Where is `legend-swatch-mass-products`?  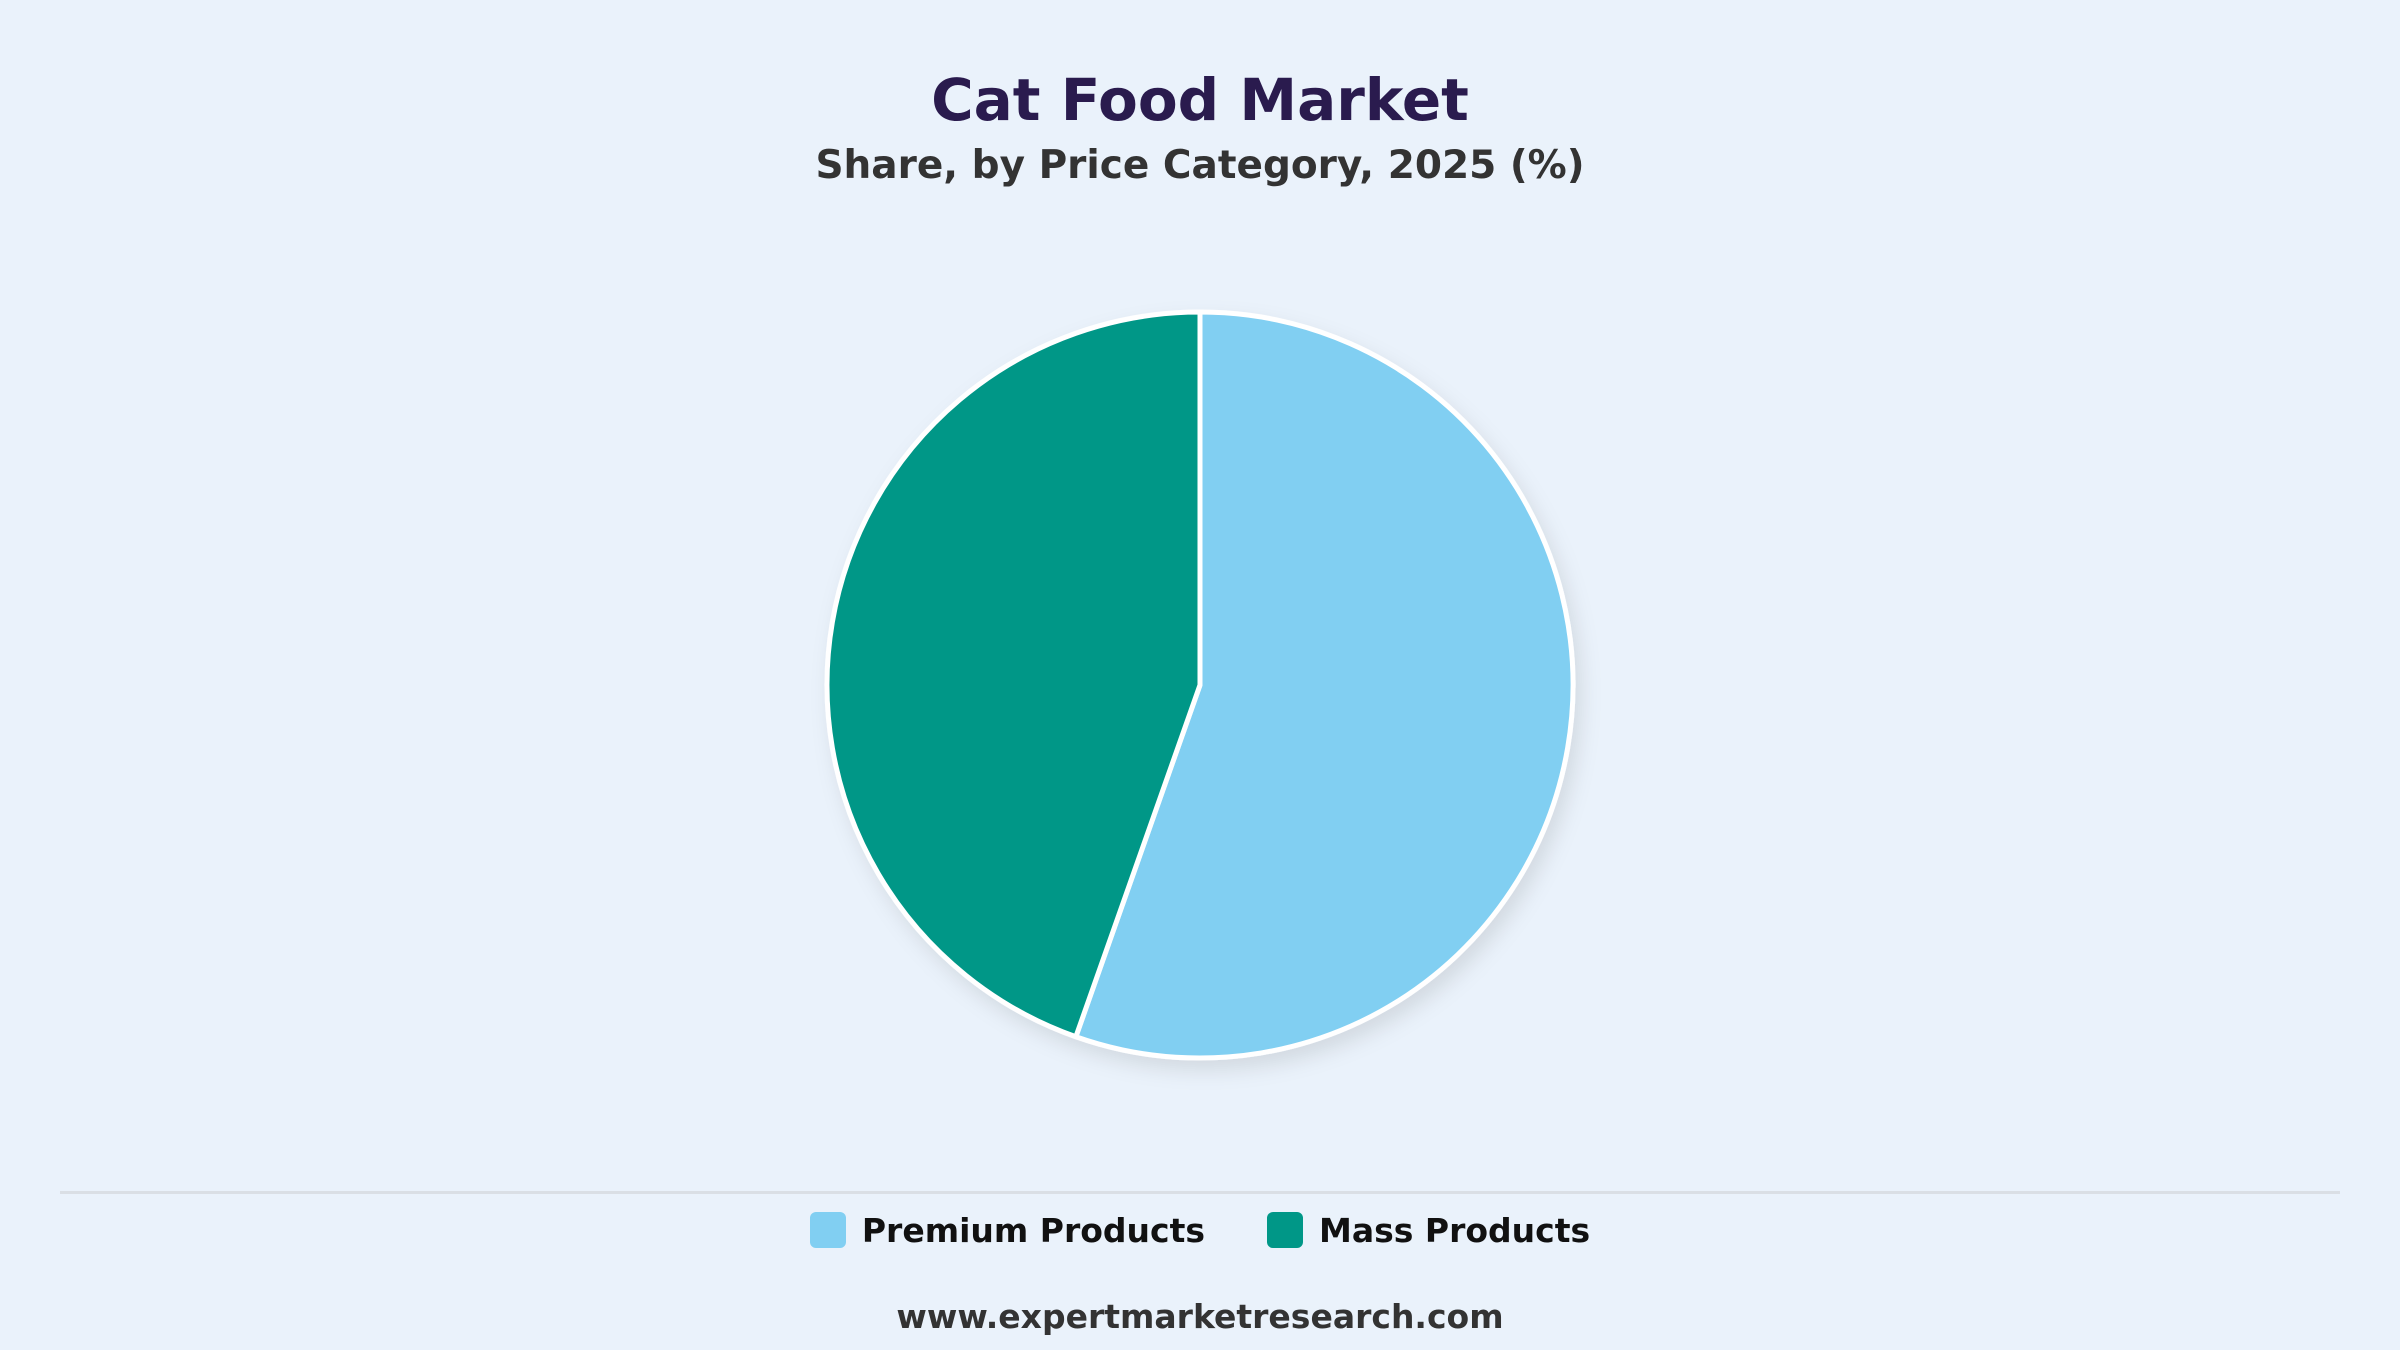
legend-swatch-mass-products is located at coordinates (1285, 1230).